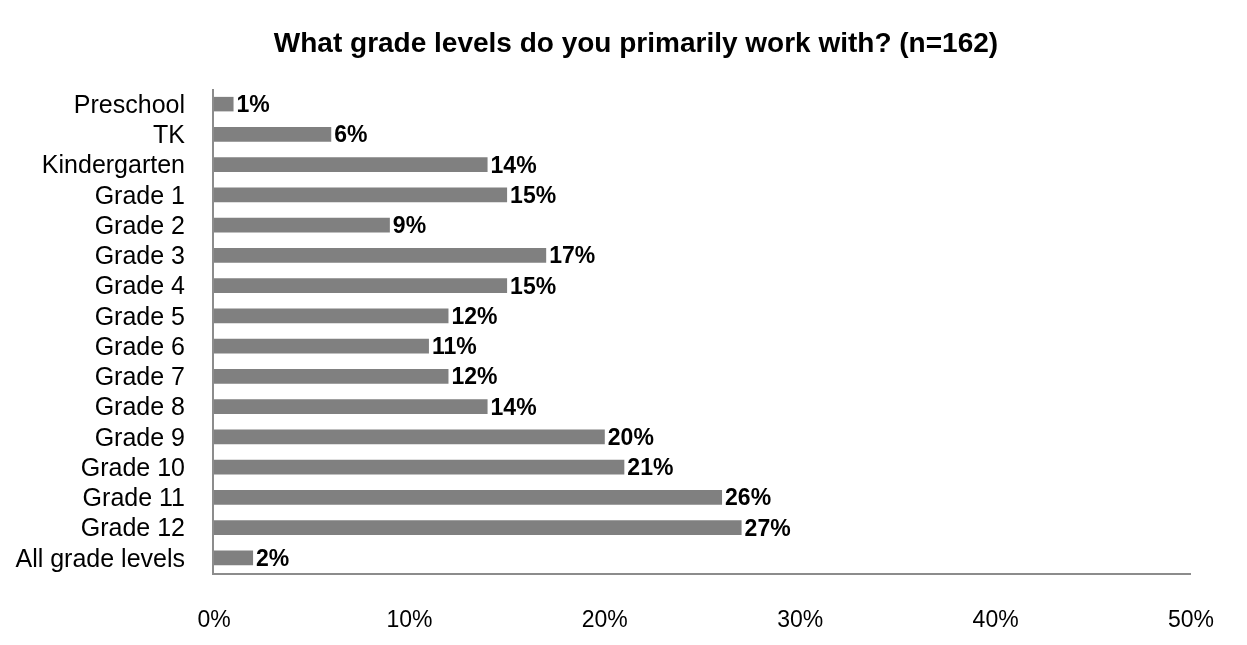 The image size is (1247, 645). What do you see at coordinates (139, 345) in the screenshot?
I see `y-tick-label: Grade 6` at bounding box center [139, 345].